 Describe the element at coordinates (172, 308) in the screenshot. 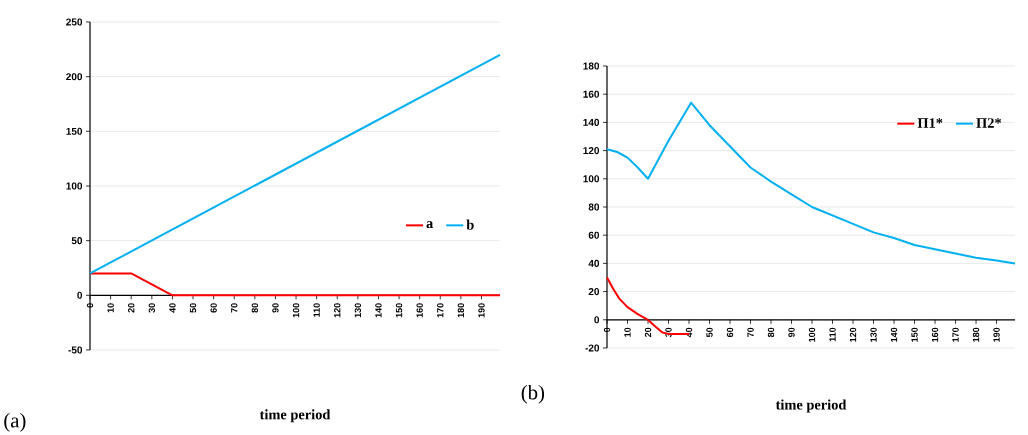

I see `x-tick-label: 40` at that location.